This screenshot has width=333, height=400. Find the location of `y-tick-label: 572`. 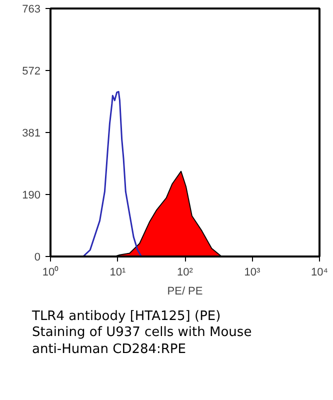

y-tick-label: 572 is located at coordinates (31, 72).